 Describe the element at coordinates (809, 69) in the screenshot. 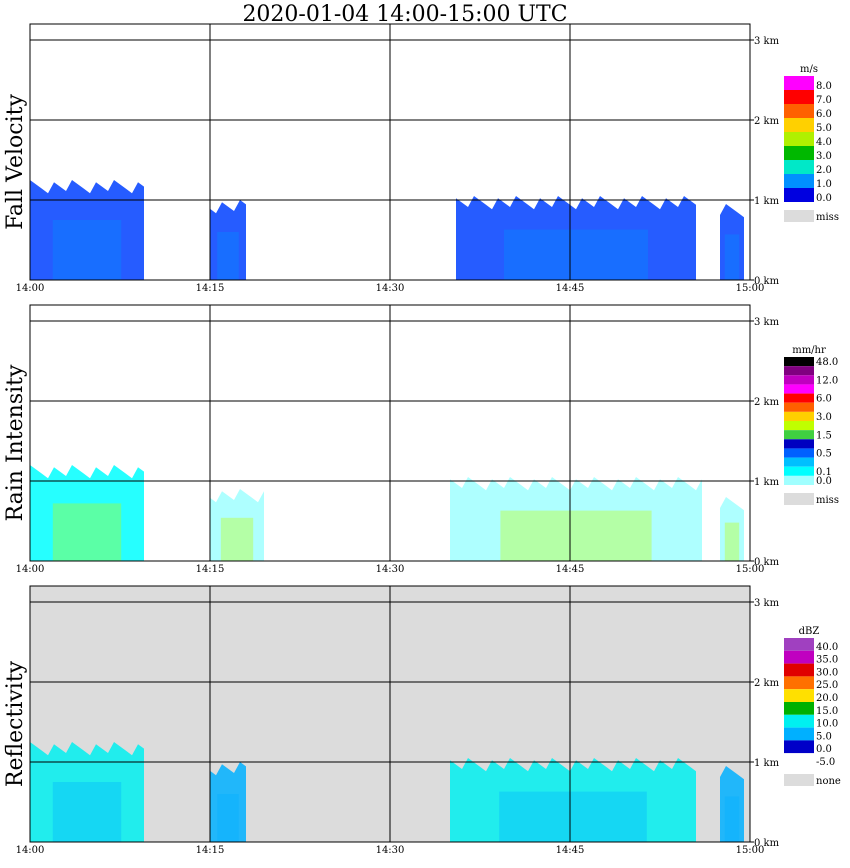

I see `legend-unit: m/s` at that location.